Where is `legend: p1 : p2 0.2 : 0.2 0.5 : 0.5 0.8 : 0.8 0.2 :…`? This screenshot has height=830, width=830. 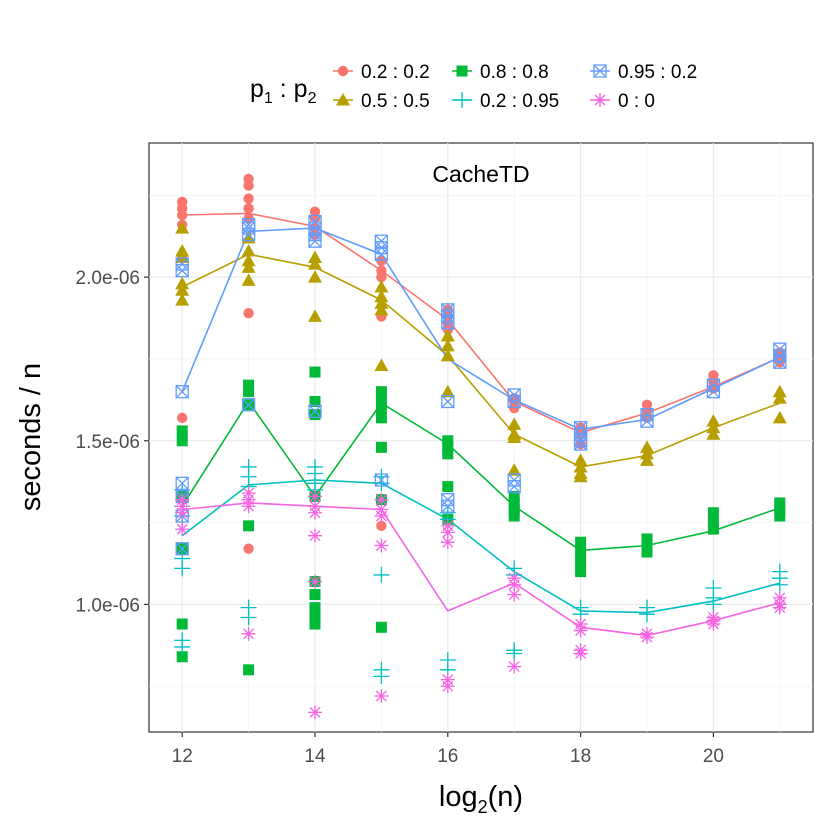
legend: p1 : p2 0.2 : 0.2 0.5 : 0.5 0.8 : 0.8 0.2 :… is located at coordinates (473, 87).